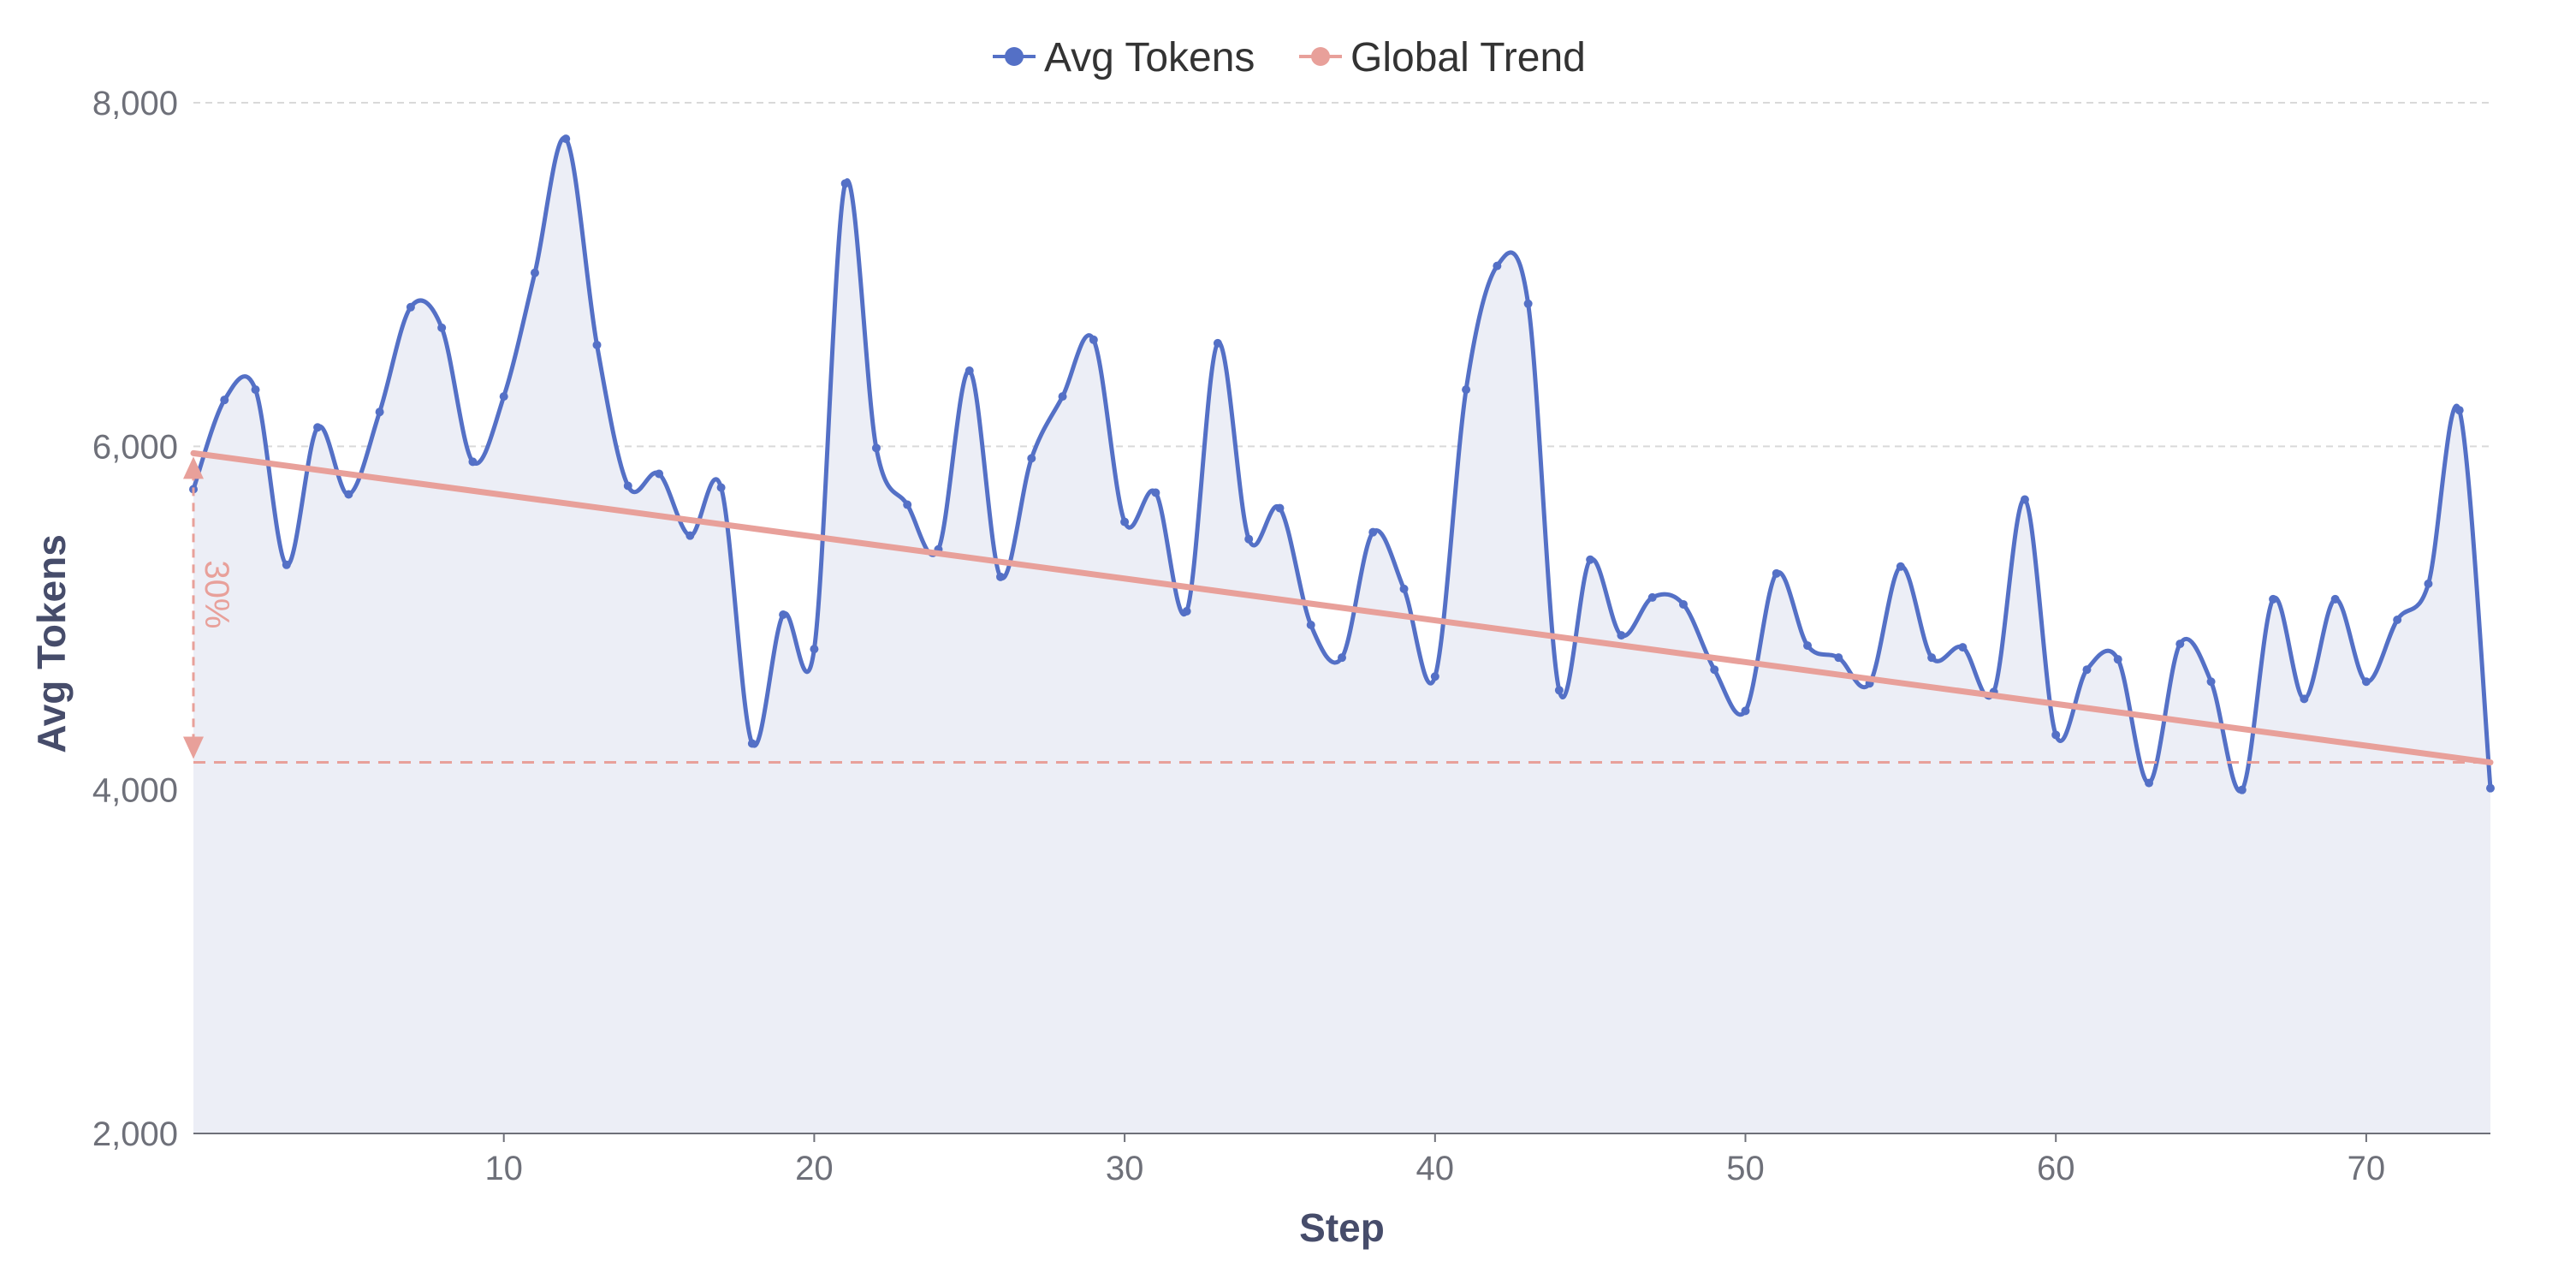 The height and width of the screenshot is (1279, 2576). Describe the element at coordinates (51, 643) in the screenshot. I see `y-axis-title: Avg Tokens` at that location.